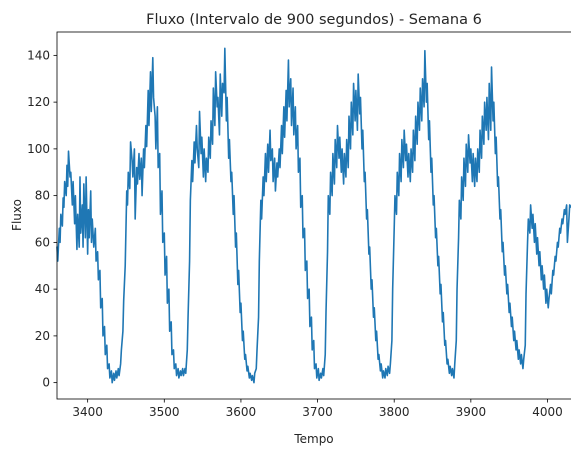 The height and width of the screenshot is (455, 571). Describe the element at coordinates (42, 219) in the screenshot. I see `y-axis: 0 20 40 60 80 100 120 140` at that location.